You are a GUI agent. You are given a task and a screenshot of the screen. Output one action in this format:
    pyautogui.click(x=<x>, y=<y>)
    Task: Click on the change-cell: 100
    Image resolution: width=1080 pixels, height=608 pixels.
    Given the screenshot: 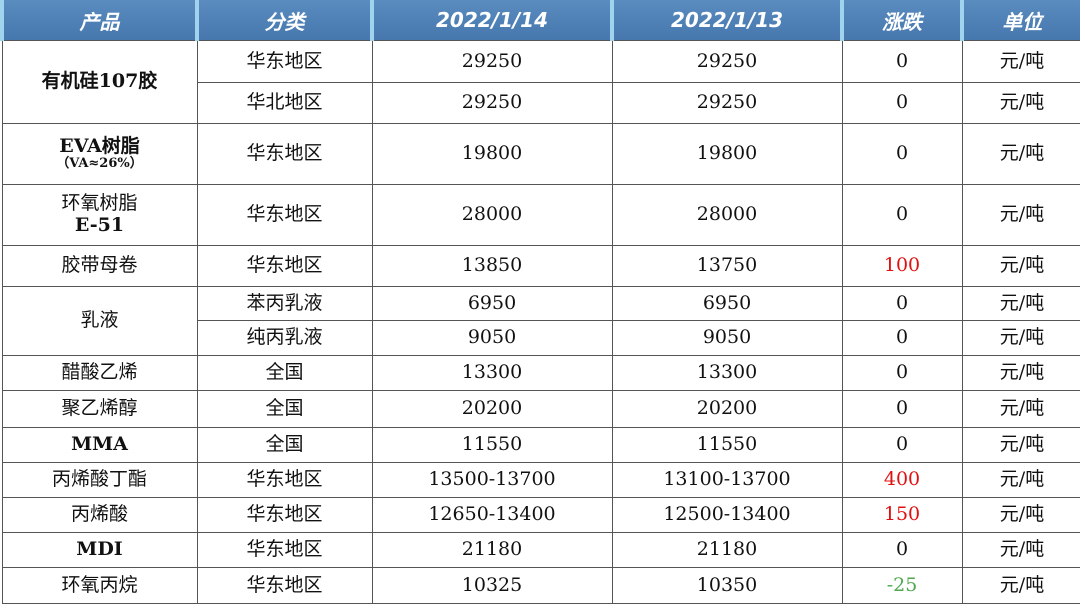 What is the action you would take?
    pyautogui.click(x=902, y=266)
    